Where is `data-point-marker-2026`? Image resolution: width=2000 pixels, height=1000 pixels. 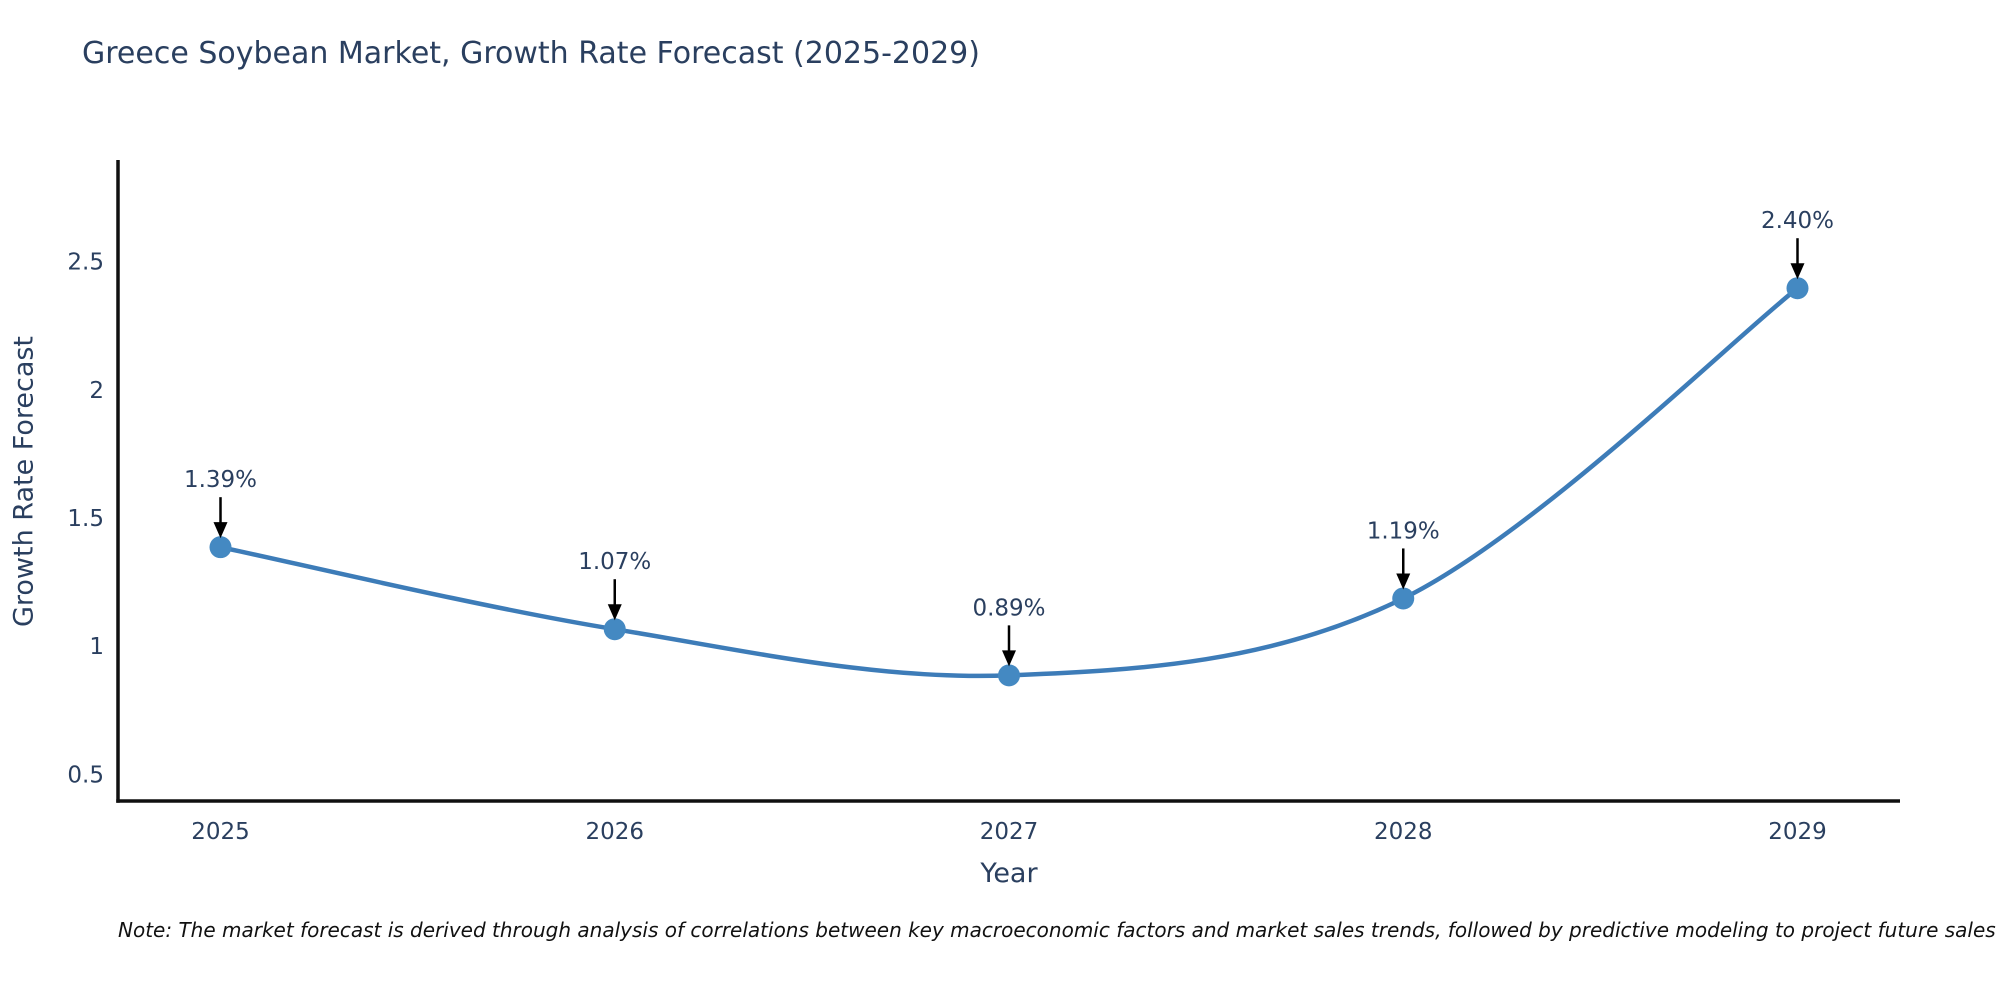 data-point-marker-2026 is located at coordinates (614, 629).